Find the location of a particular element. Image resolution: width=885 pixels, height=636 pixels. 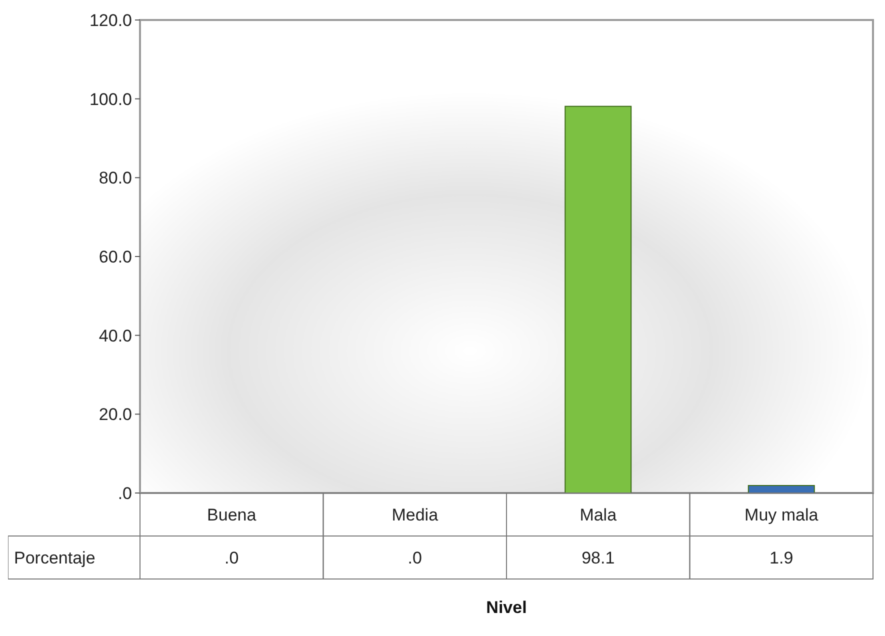

y-tick-label: 100.0 is located at coordinates (110, 99).